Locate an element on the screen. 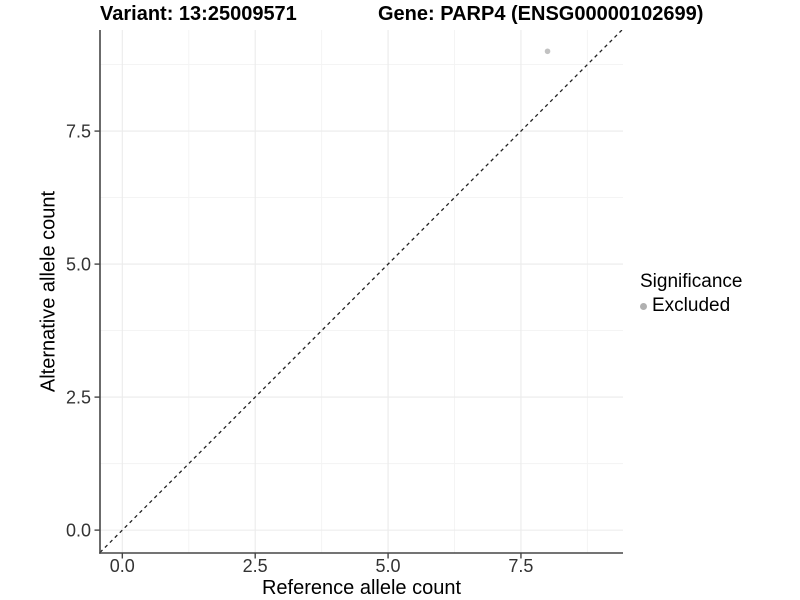  x-tick-label: 0.0 is located at coordinates (122, 566).